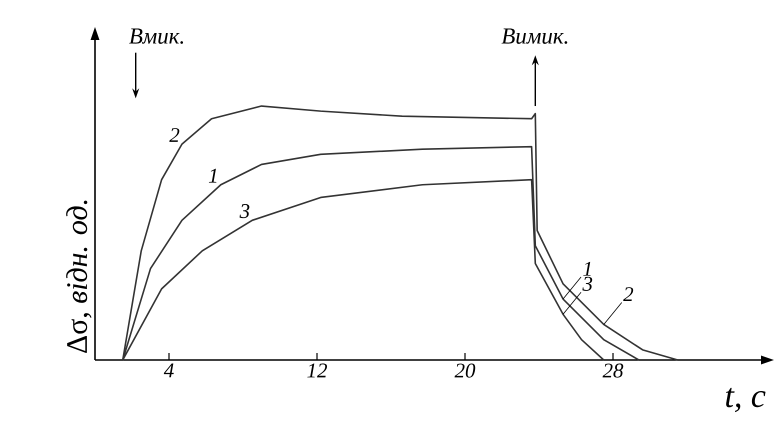  What do you see at coordinates (628, 294) in the screenshot?
I see `text: 2` at bounding box center [628, 294].